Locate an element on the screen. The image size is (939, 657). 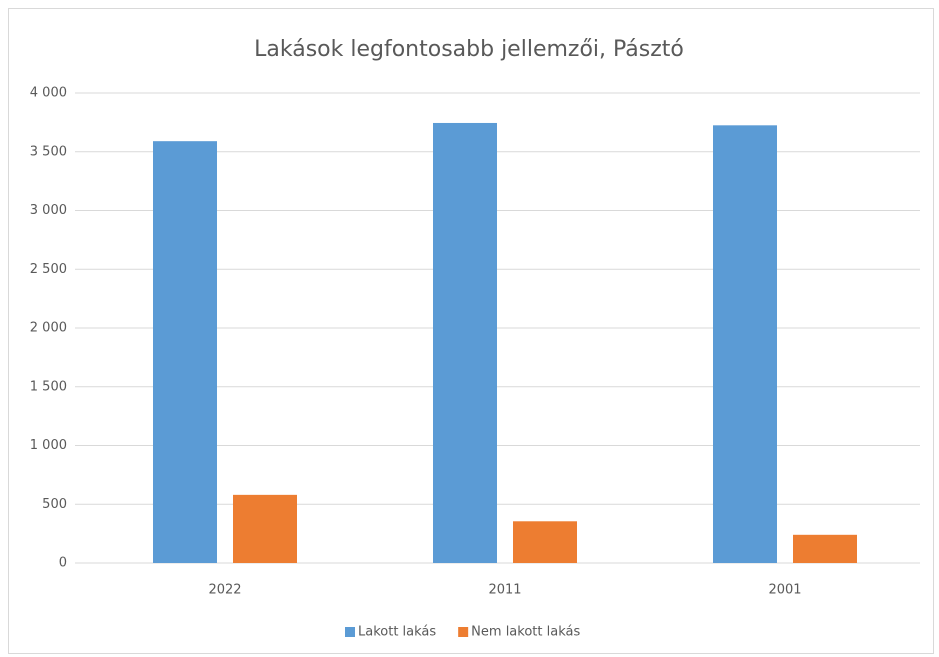
x-tick-label: 2001 is located at coordinates (784, 590).